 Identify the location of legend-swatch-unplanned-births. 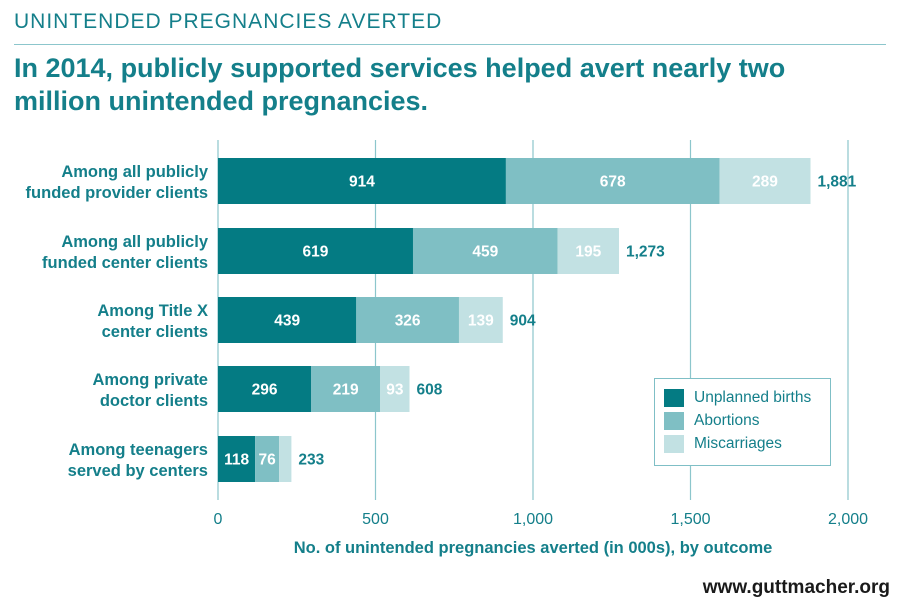
(674, 398).